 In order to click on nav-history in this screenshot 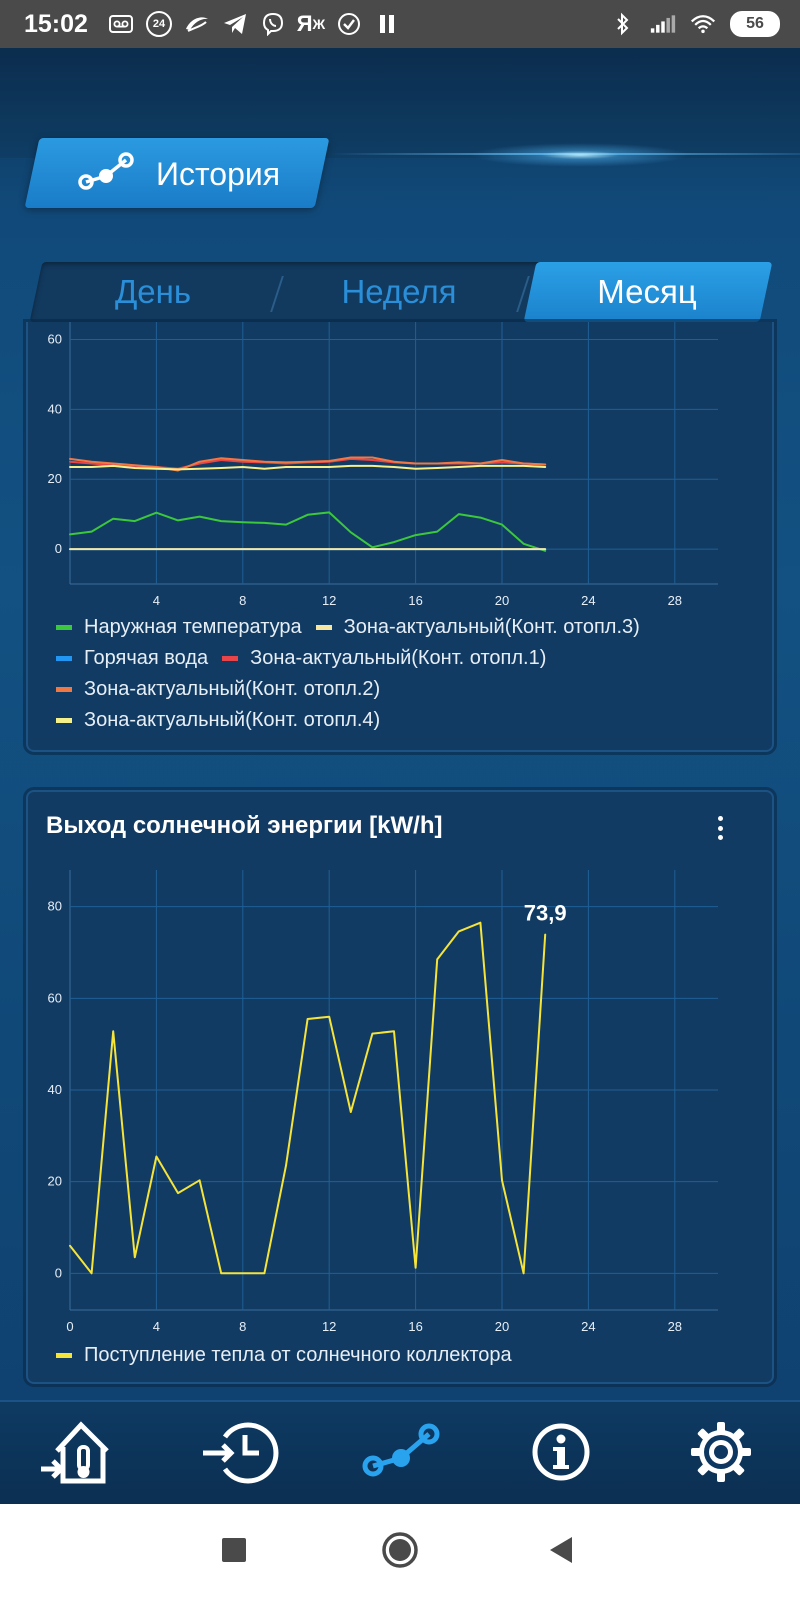, I will do `click(401, 1454)`.